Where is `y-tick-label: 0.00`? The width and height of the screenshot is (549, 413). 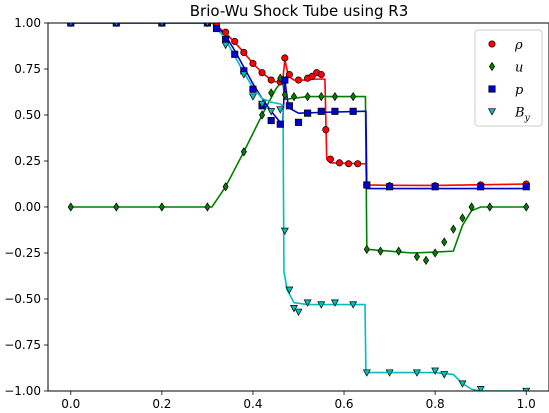
y-tick-label: 0.00 is located at coordinates (27, 207).